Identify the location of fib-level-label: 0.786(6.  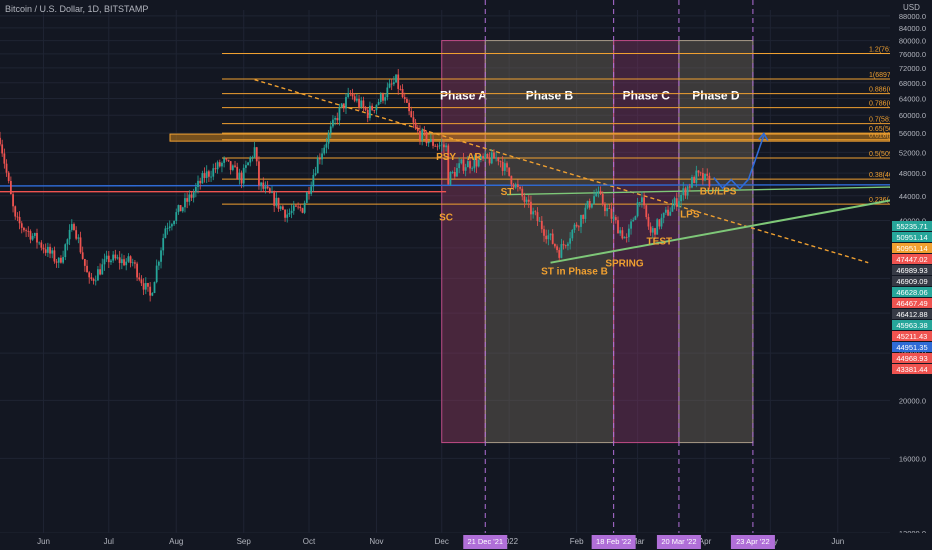
(881, 104).